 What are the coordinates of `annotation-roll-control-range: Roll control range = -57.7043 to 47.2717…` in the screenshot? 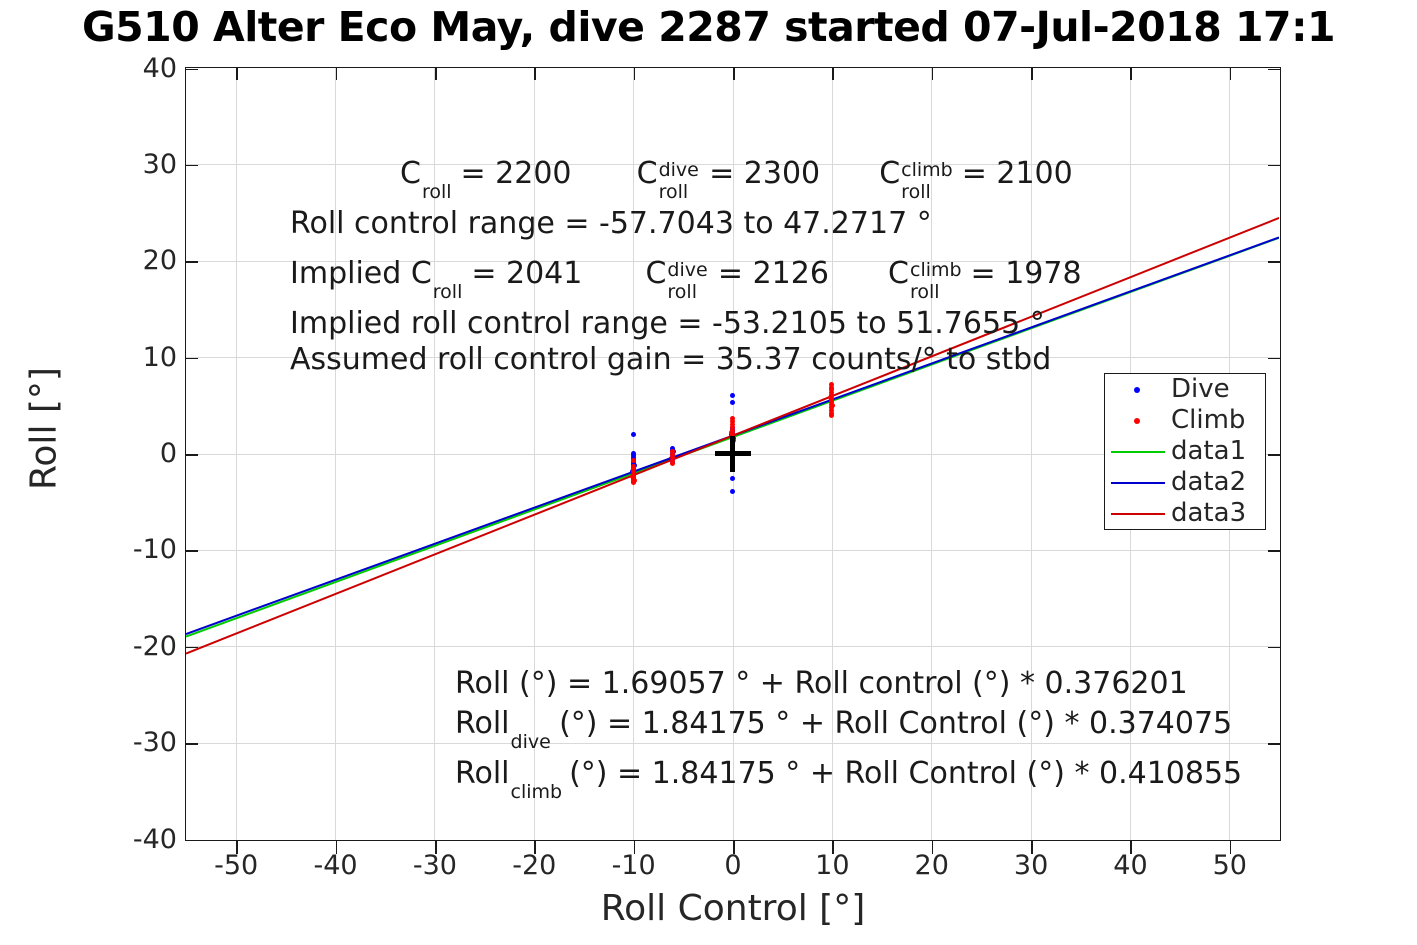 It's located at (611, 223).